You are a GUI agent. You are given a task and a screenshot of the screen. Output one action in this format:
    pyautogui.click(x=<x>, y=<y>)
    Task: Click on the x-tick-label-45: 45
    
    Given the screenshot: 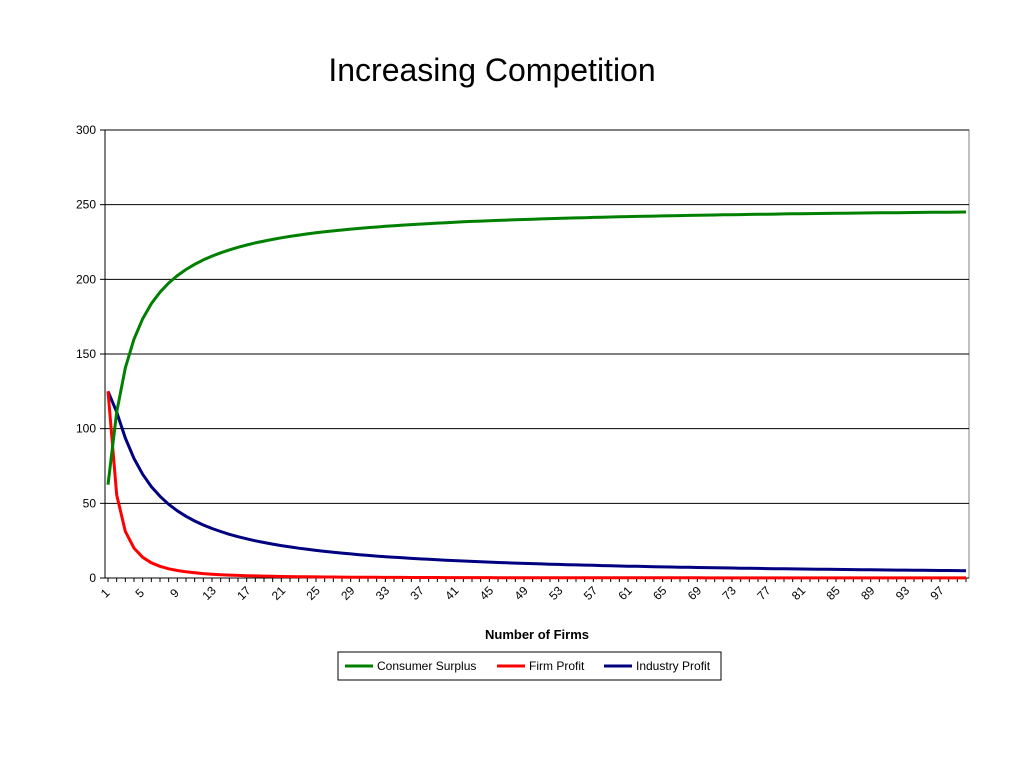 What is the action you would take?
    pyautogui.click(x=487, y=593)
    